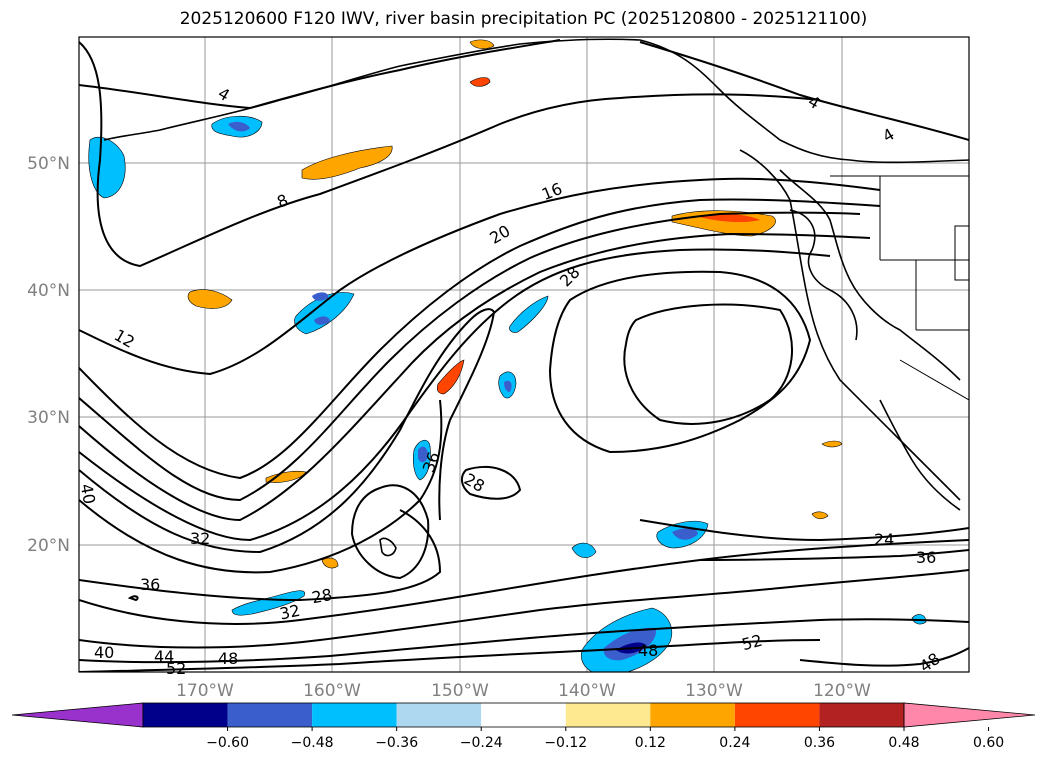 The width and height of the screenshot is (1047, 765). What do you see at coordinates (920, 455) in the screenshot?
I see `coast-baja` at bounding box center [920, 455].